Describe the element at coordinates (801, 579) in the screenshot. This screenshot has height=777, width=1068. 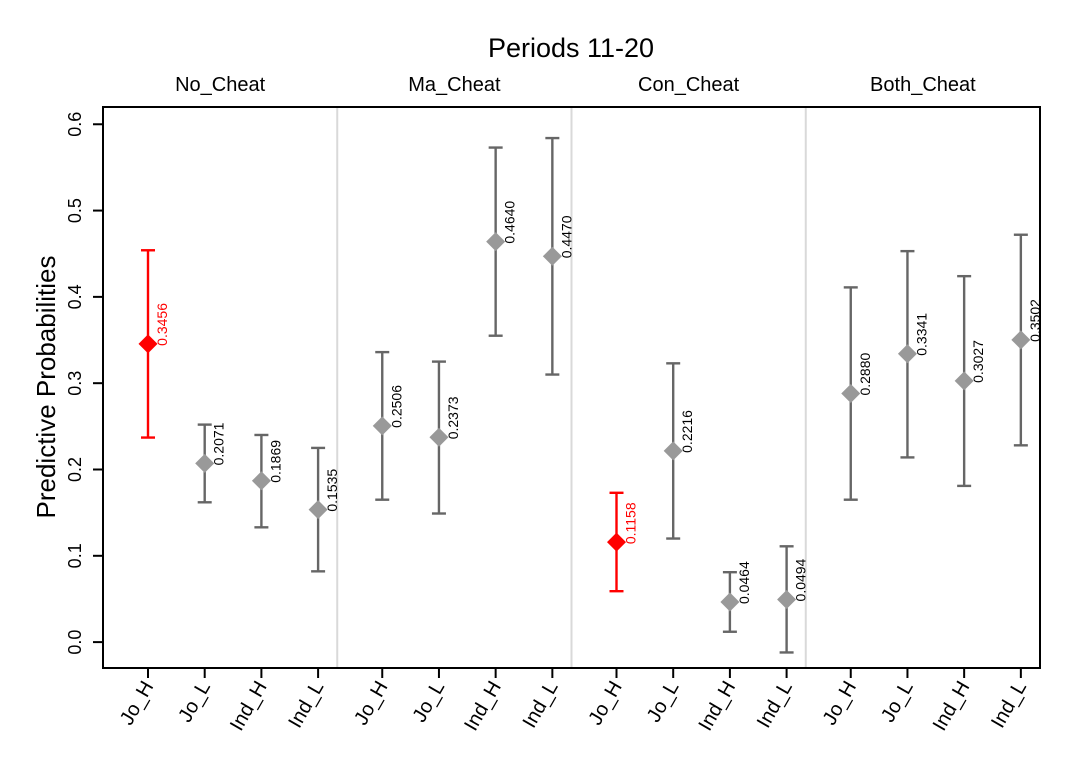
I see `data-label: 0.0494` at that location.